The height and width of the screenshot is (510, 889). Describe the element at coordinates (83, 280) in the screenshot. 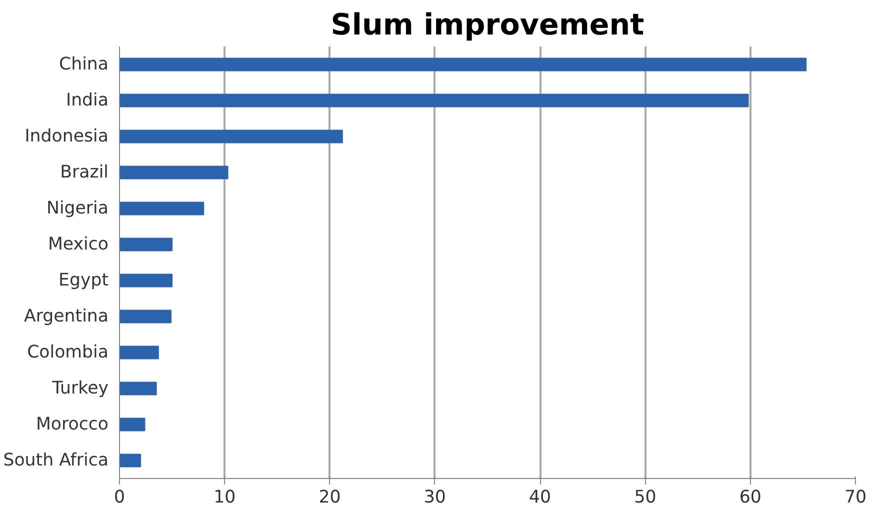

I see `y-tick-label: Egypt` at that location.